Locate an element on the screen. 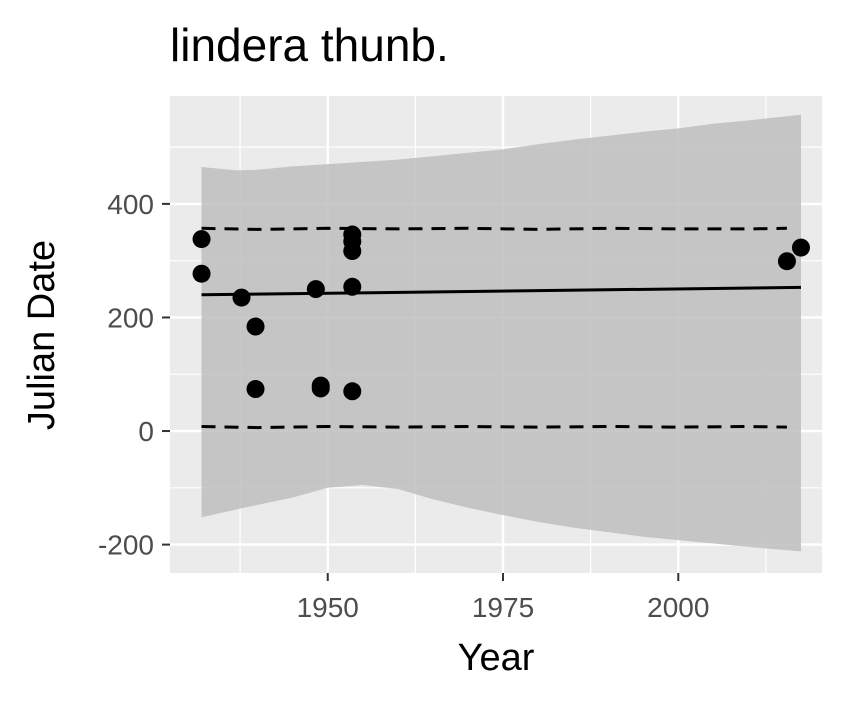 This screenshot has width=844, height=702. y-tick-label: 0 is located at coordinates (146, 431).